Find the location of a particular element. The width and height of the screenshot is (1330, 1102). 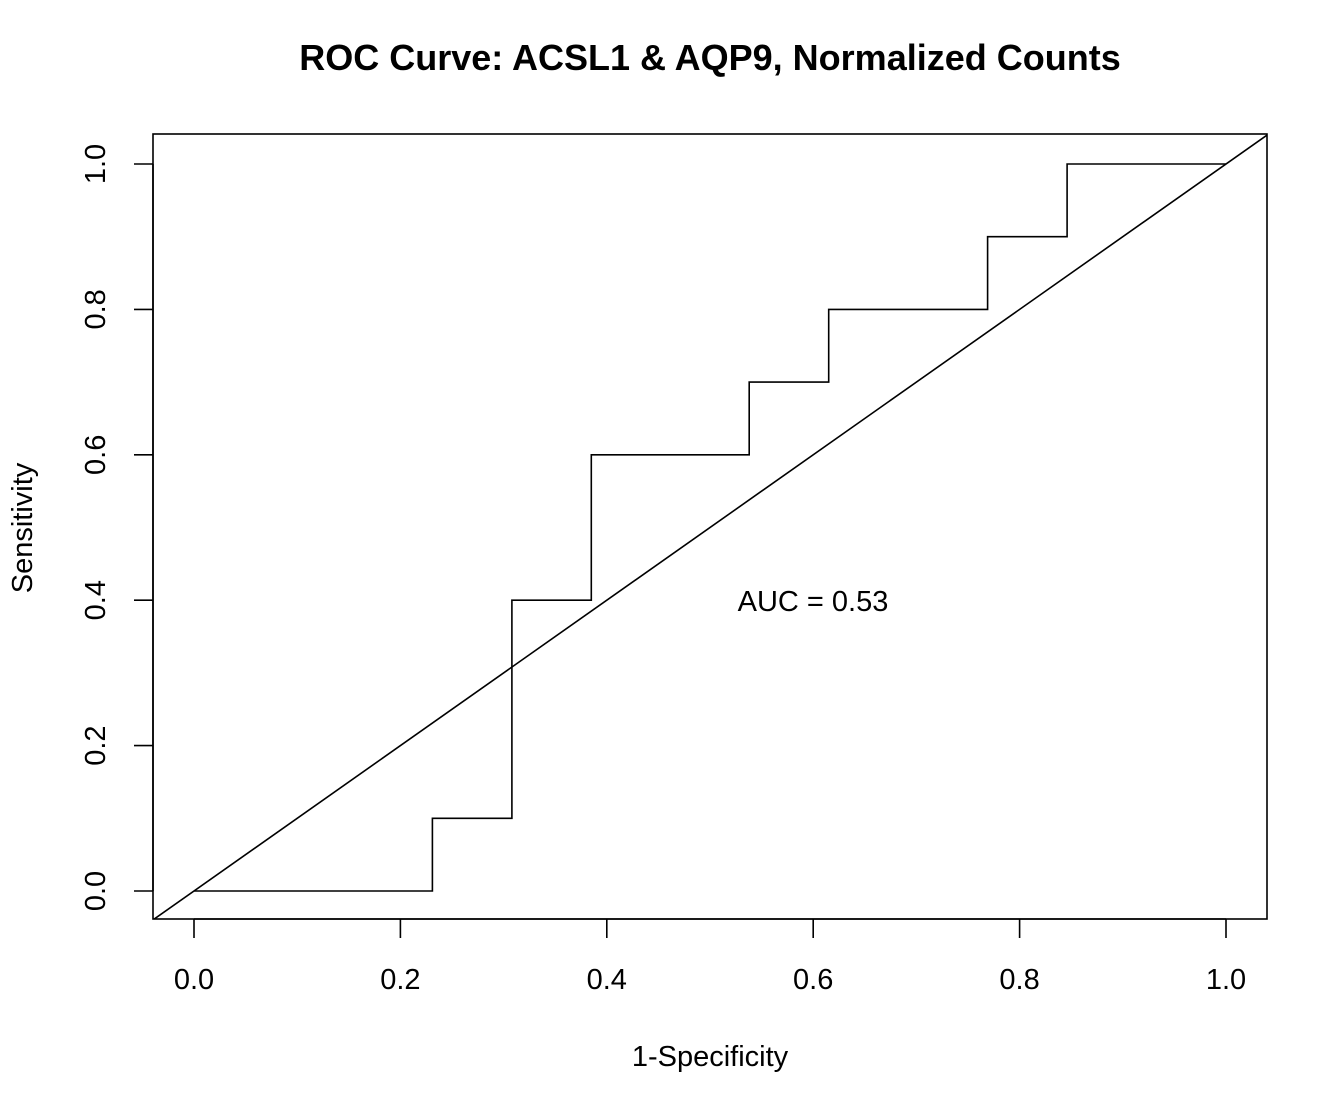

x-tick-label: 1.0 is located at coordinates (1226, 980).